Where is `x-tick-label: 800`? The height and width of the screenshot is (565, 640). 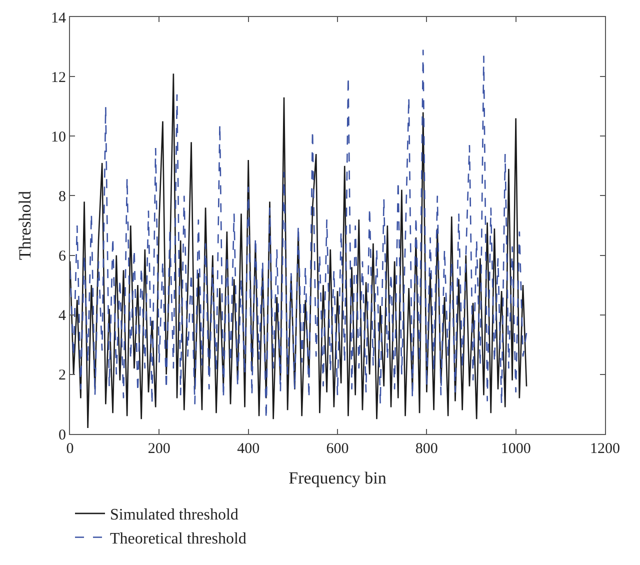
x-tick-label: 800 is located at coordinates (426, 449).